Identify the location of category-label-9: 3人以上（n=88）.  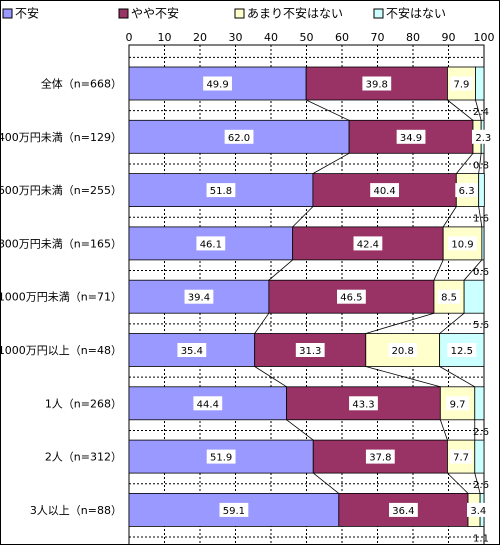
(76, 510).